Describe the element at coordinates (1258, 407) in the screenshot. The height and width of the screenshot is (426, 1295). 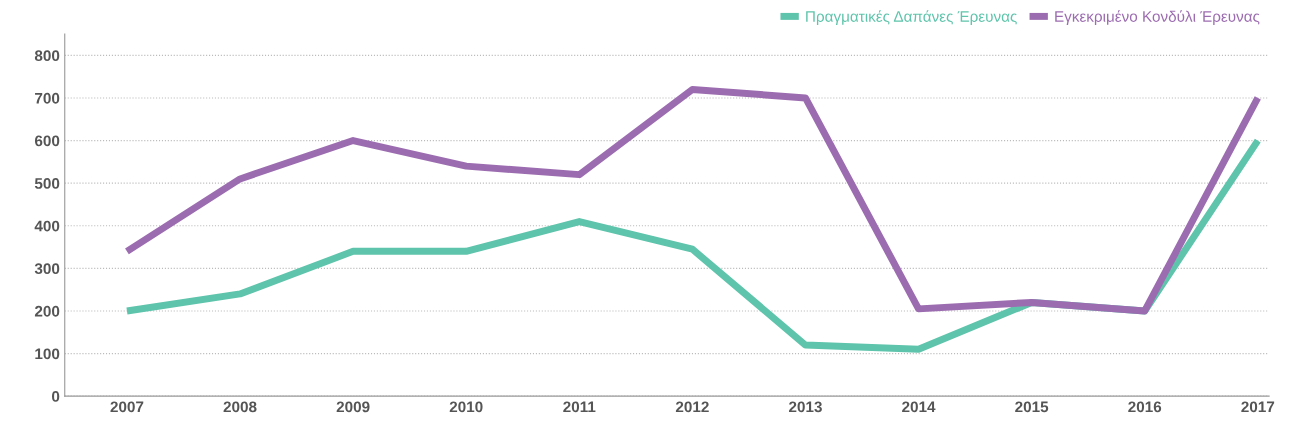
I see `x-tick-label: 2017` at that location.